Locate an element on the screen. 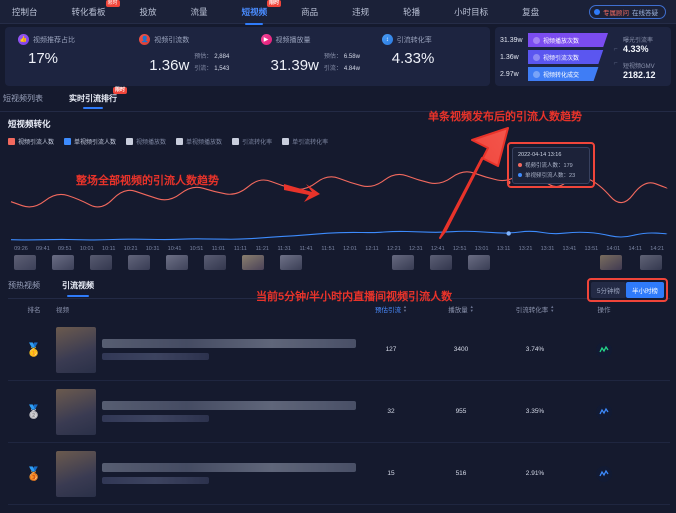 Image resolution: width=676 pixels, height=513 pixels. stat-label-3: 引流转化率 is located at coordinates (414, 40).